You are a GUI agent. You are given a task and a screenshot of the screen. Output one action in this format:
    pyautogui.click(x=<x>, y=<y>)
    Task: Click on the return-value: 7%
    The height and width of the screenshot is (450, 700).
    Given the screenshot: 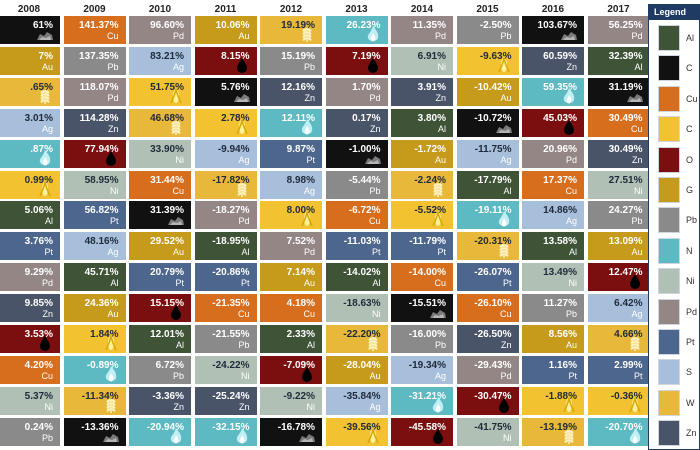 What is the action you would take?
    pyautogui.click(x=45, y=56)
    